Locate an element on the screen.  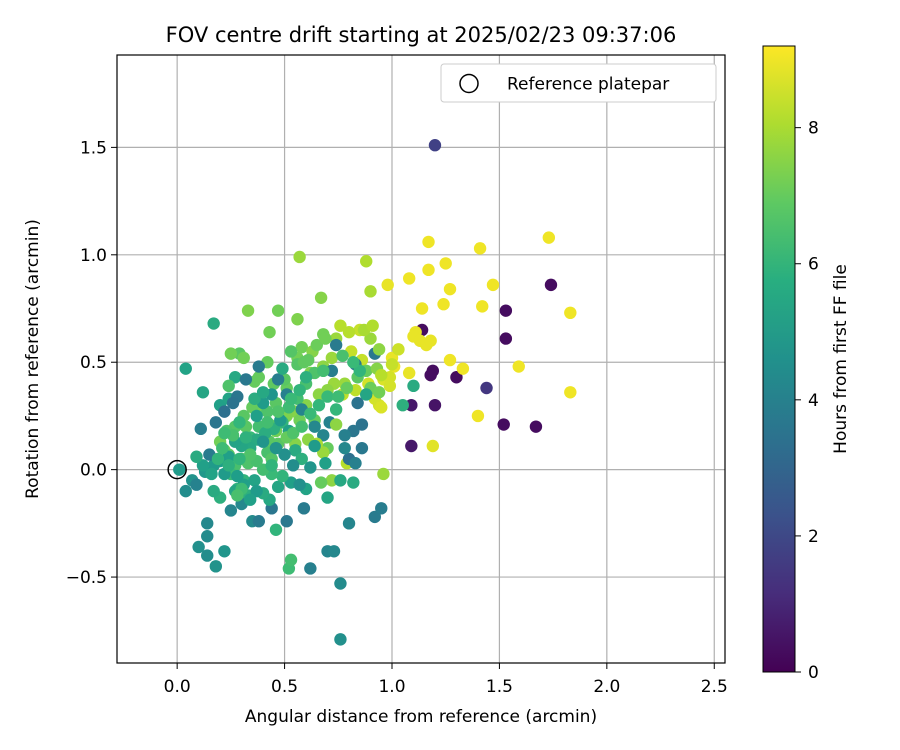
colorbar-tick-label: 0 is located at coordinates (813, 673).